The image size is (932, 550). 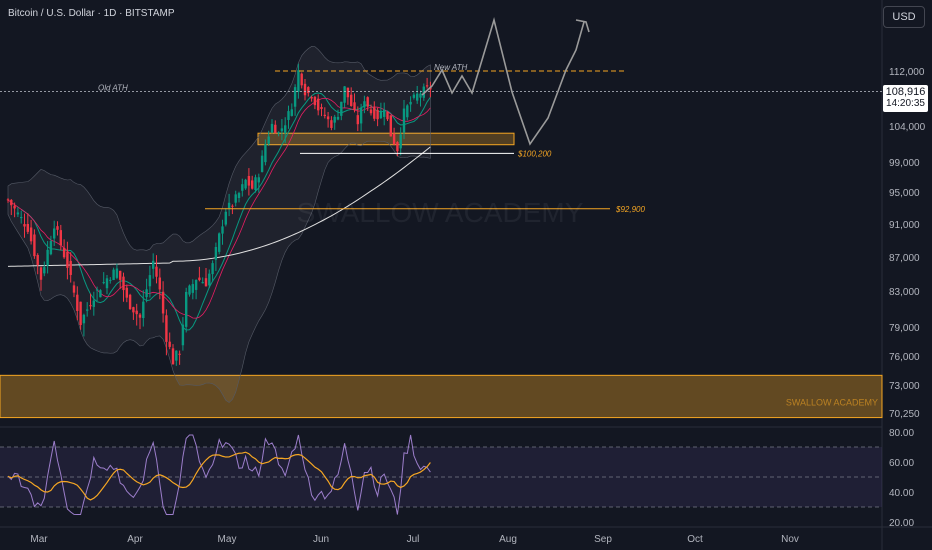 I want to click on currency-button: USD, so click(x=904, y=17).